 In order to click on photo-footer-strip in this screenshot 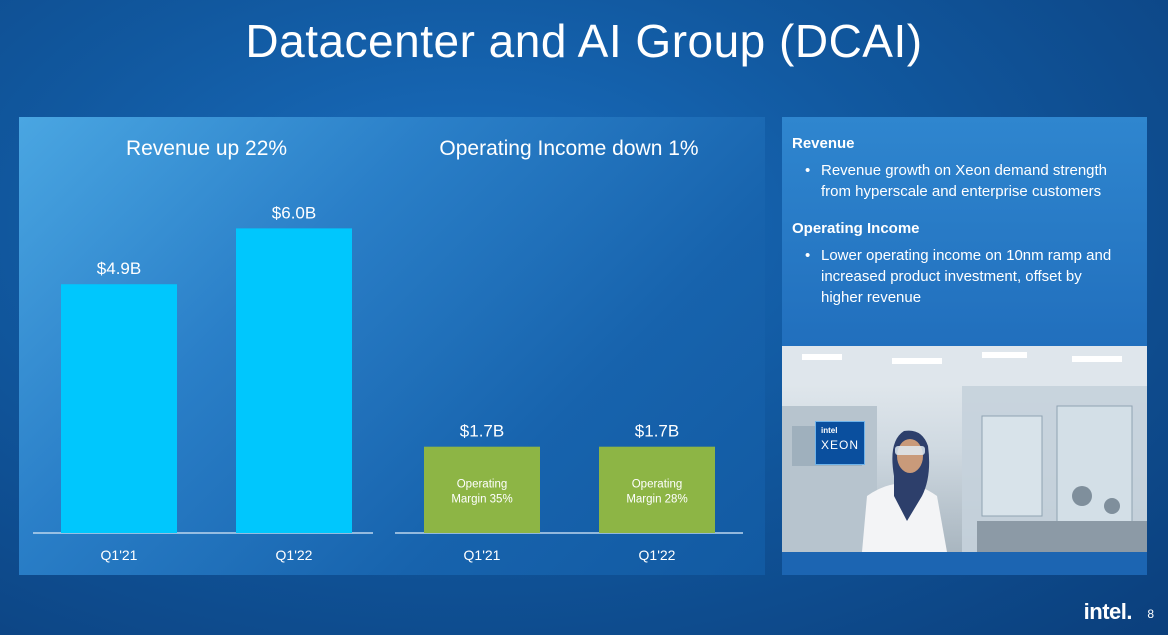, I will do `click(964, 563)`.